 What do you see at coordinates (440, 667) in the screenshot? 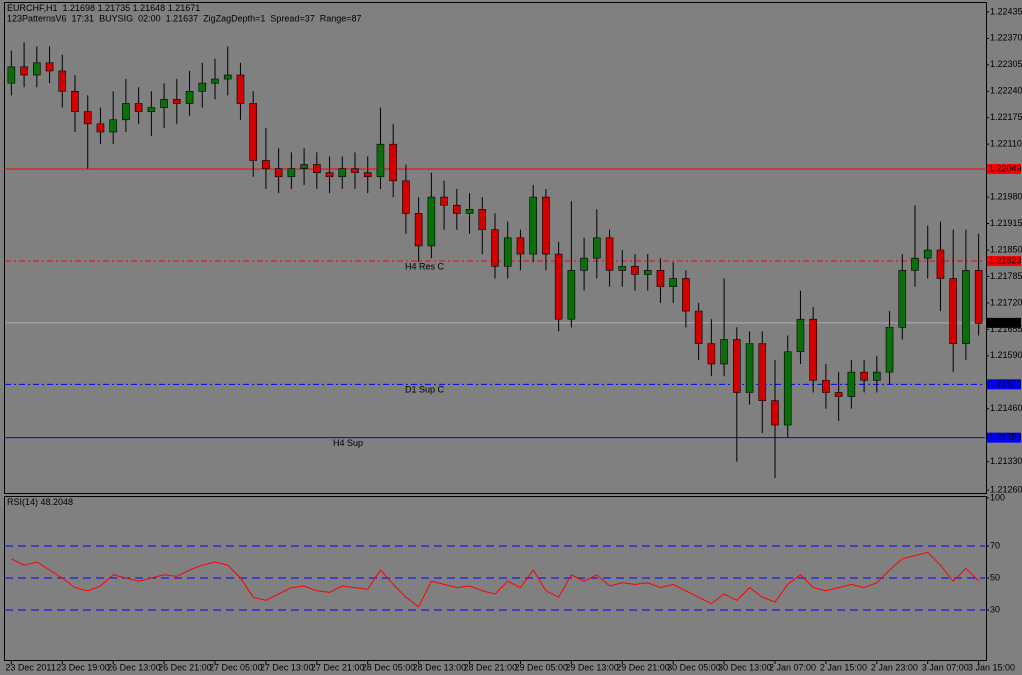
I see `x-tick-label: 28 Dec 13:00` at bounding box center [440, 667].